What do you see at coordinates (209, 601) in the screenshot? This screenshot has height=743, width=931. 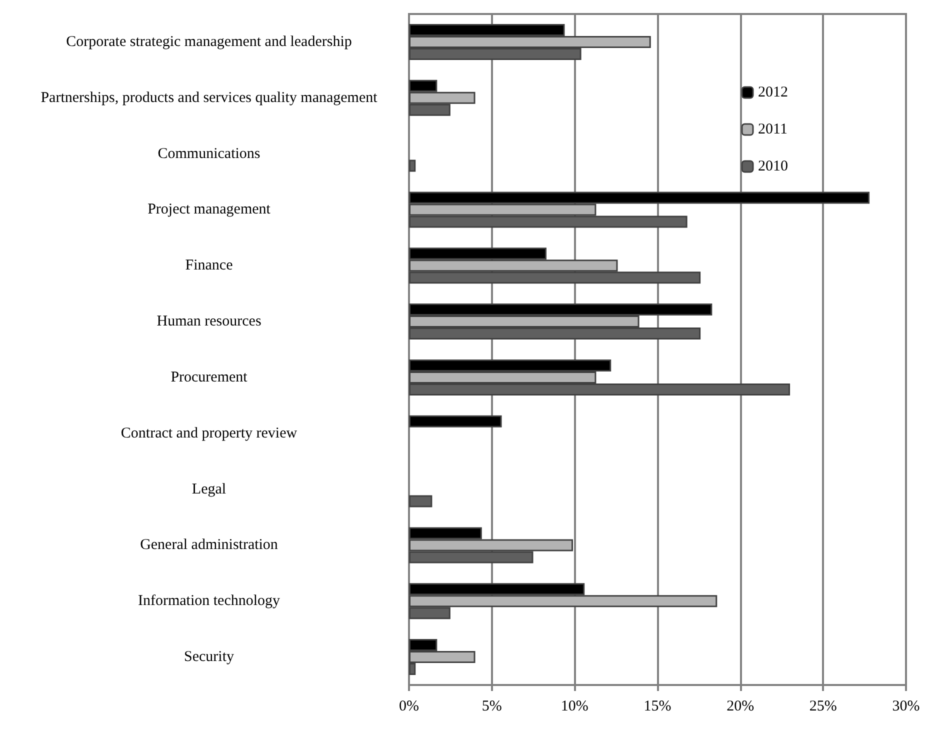 I see `y-tick-label: Information technology` at bounding box center [209, 601].